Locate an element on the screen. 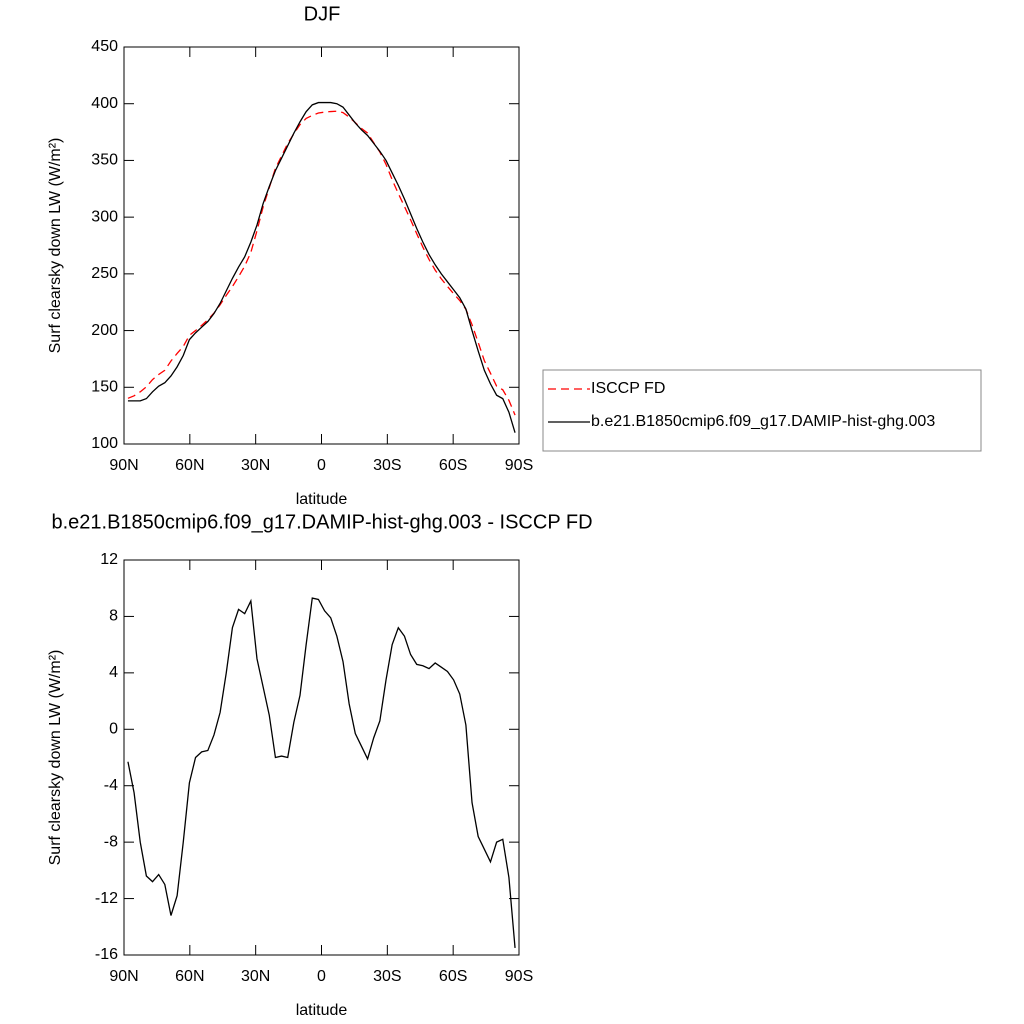 This screenshot has width=1024, height=1024. y-tick-label: 4 is located at coordinates (113, 672).